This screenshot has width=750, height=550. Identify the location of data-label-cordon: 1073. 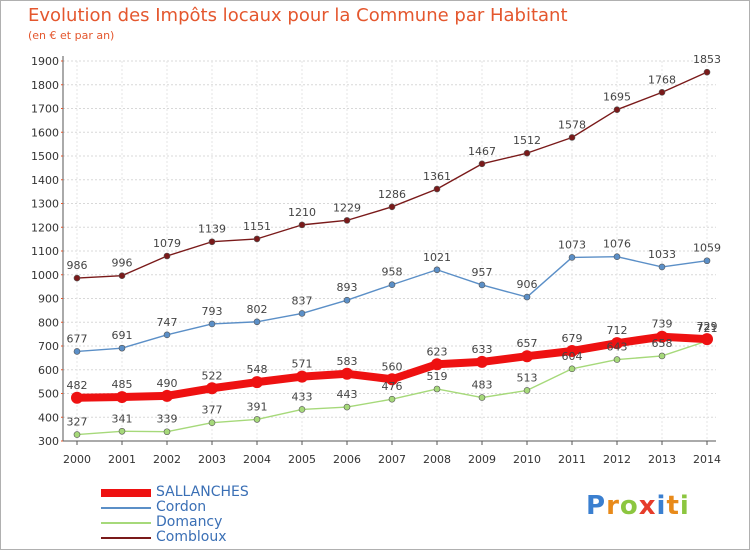
(572, 244).